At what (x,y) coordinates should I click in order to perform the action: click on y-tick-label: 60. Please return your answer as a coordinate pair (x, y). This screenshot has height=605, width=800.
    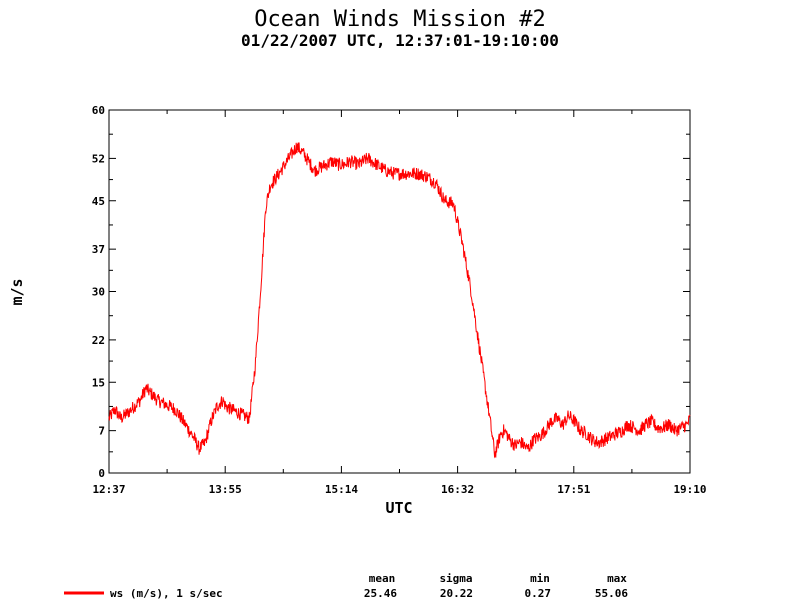
    Looking at the image, I should click on (98, 110).